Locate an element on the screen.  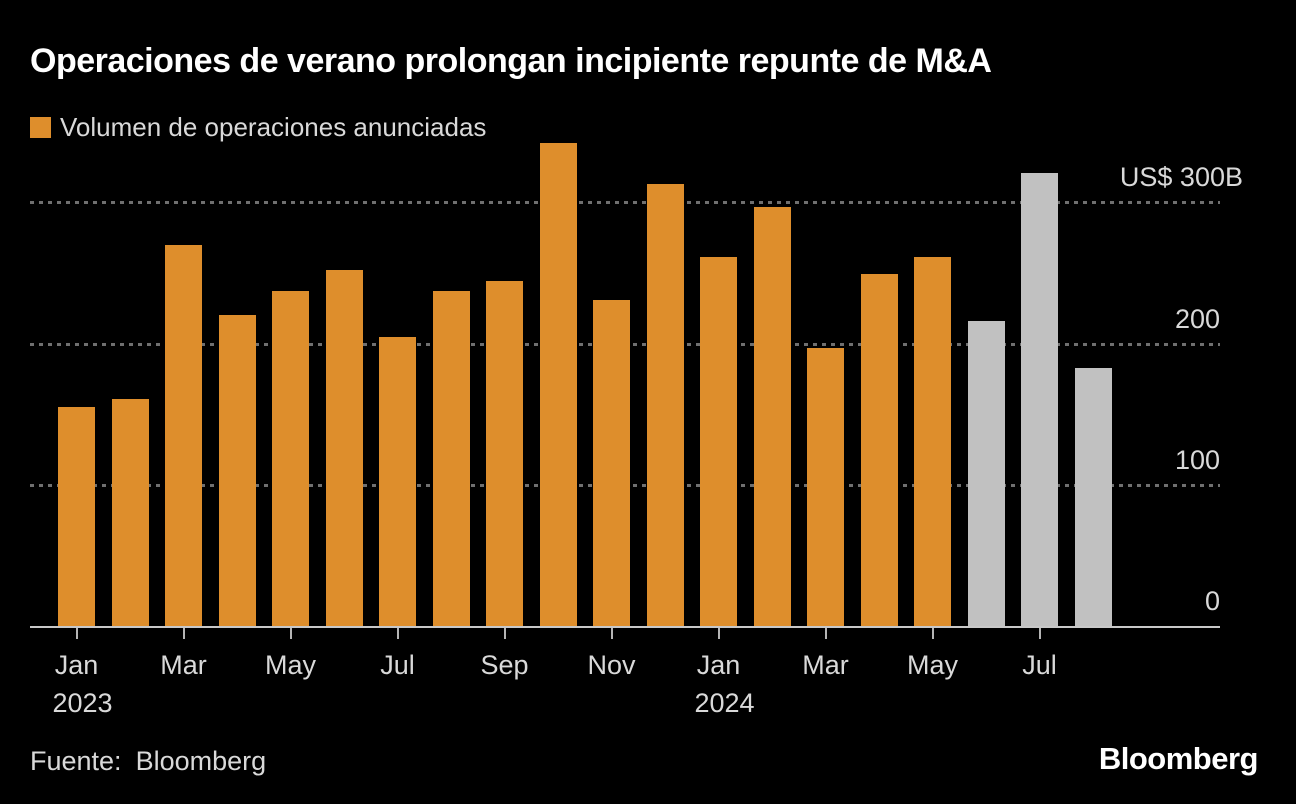
bar-jul-2024 is located at coordinates (1039, 399).